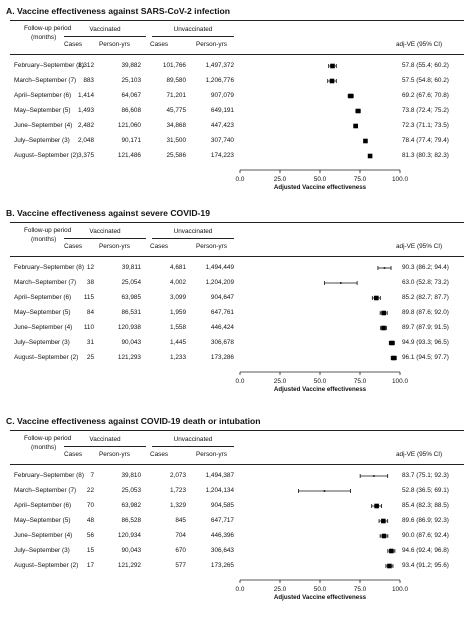  I want to click on period-header-unit: (months), so click(44, 239).